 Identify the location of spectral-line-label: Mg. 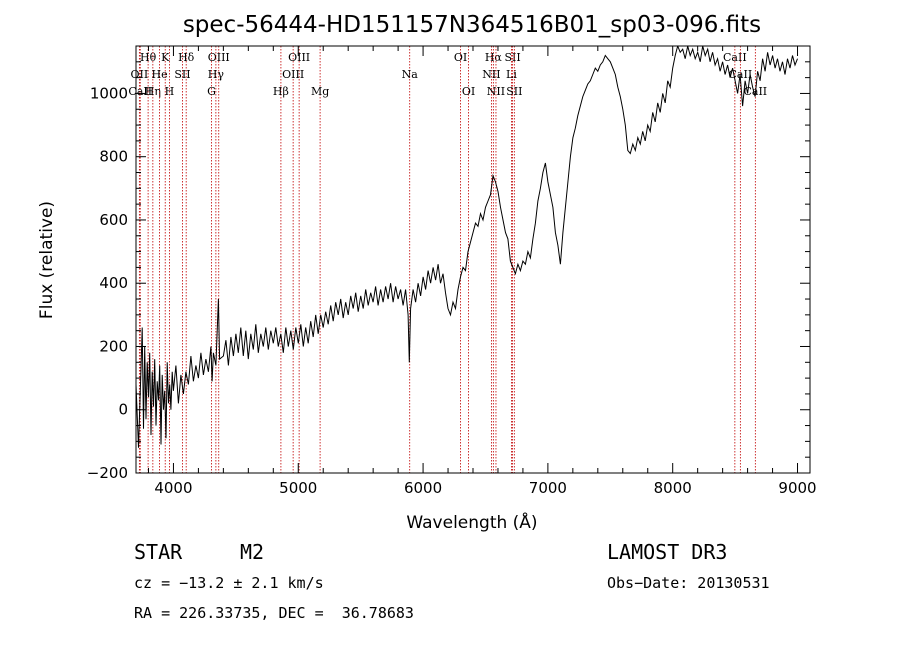
(320, 91).